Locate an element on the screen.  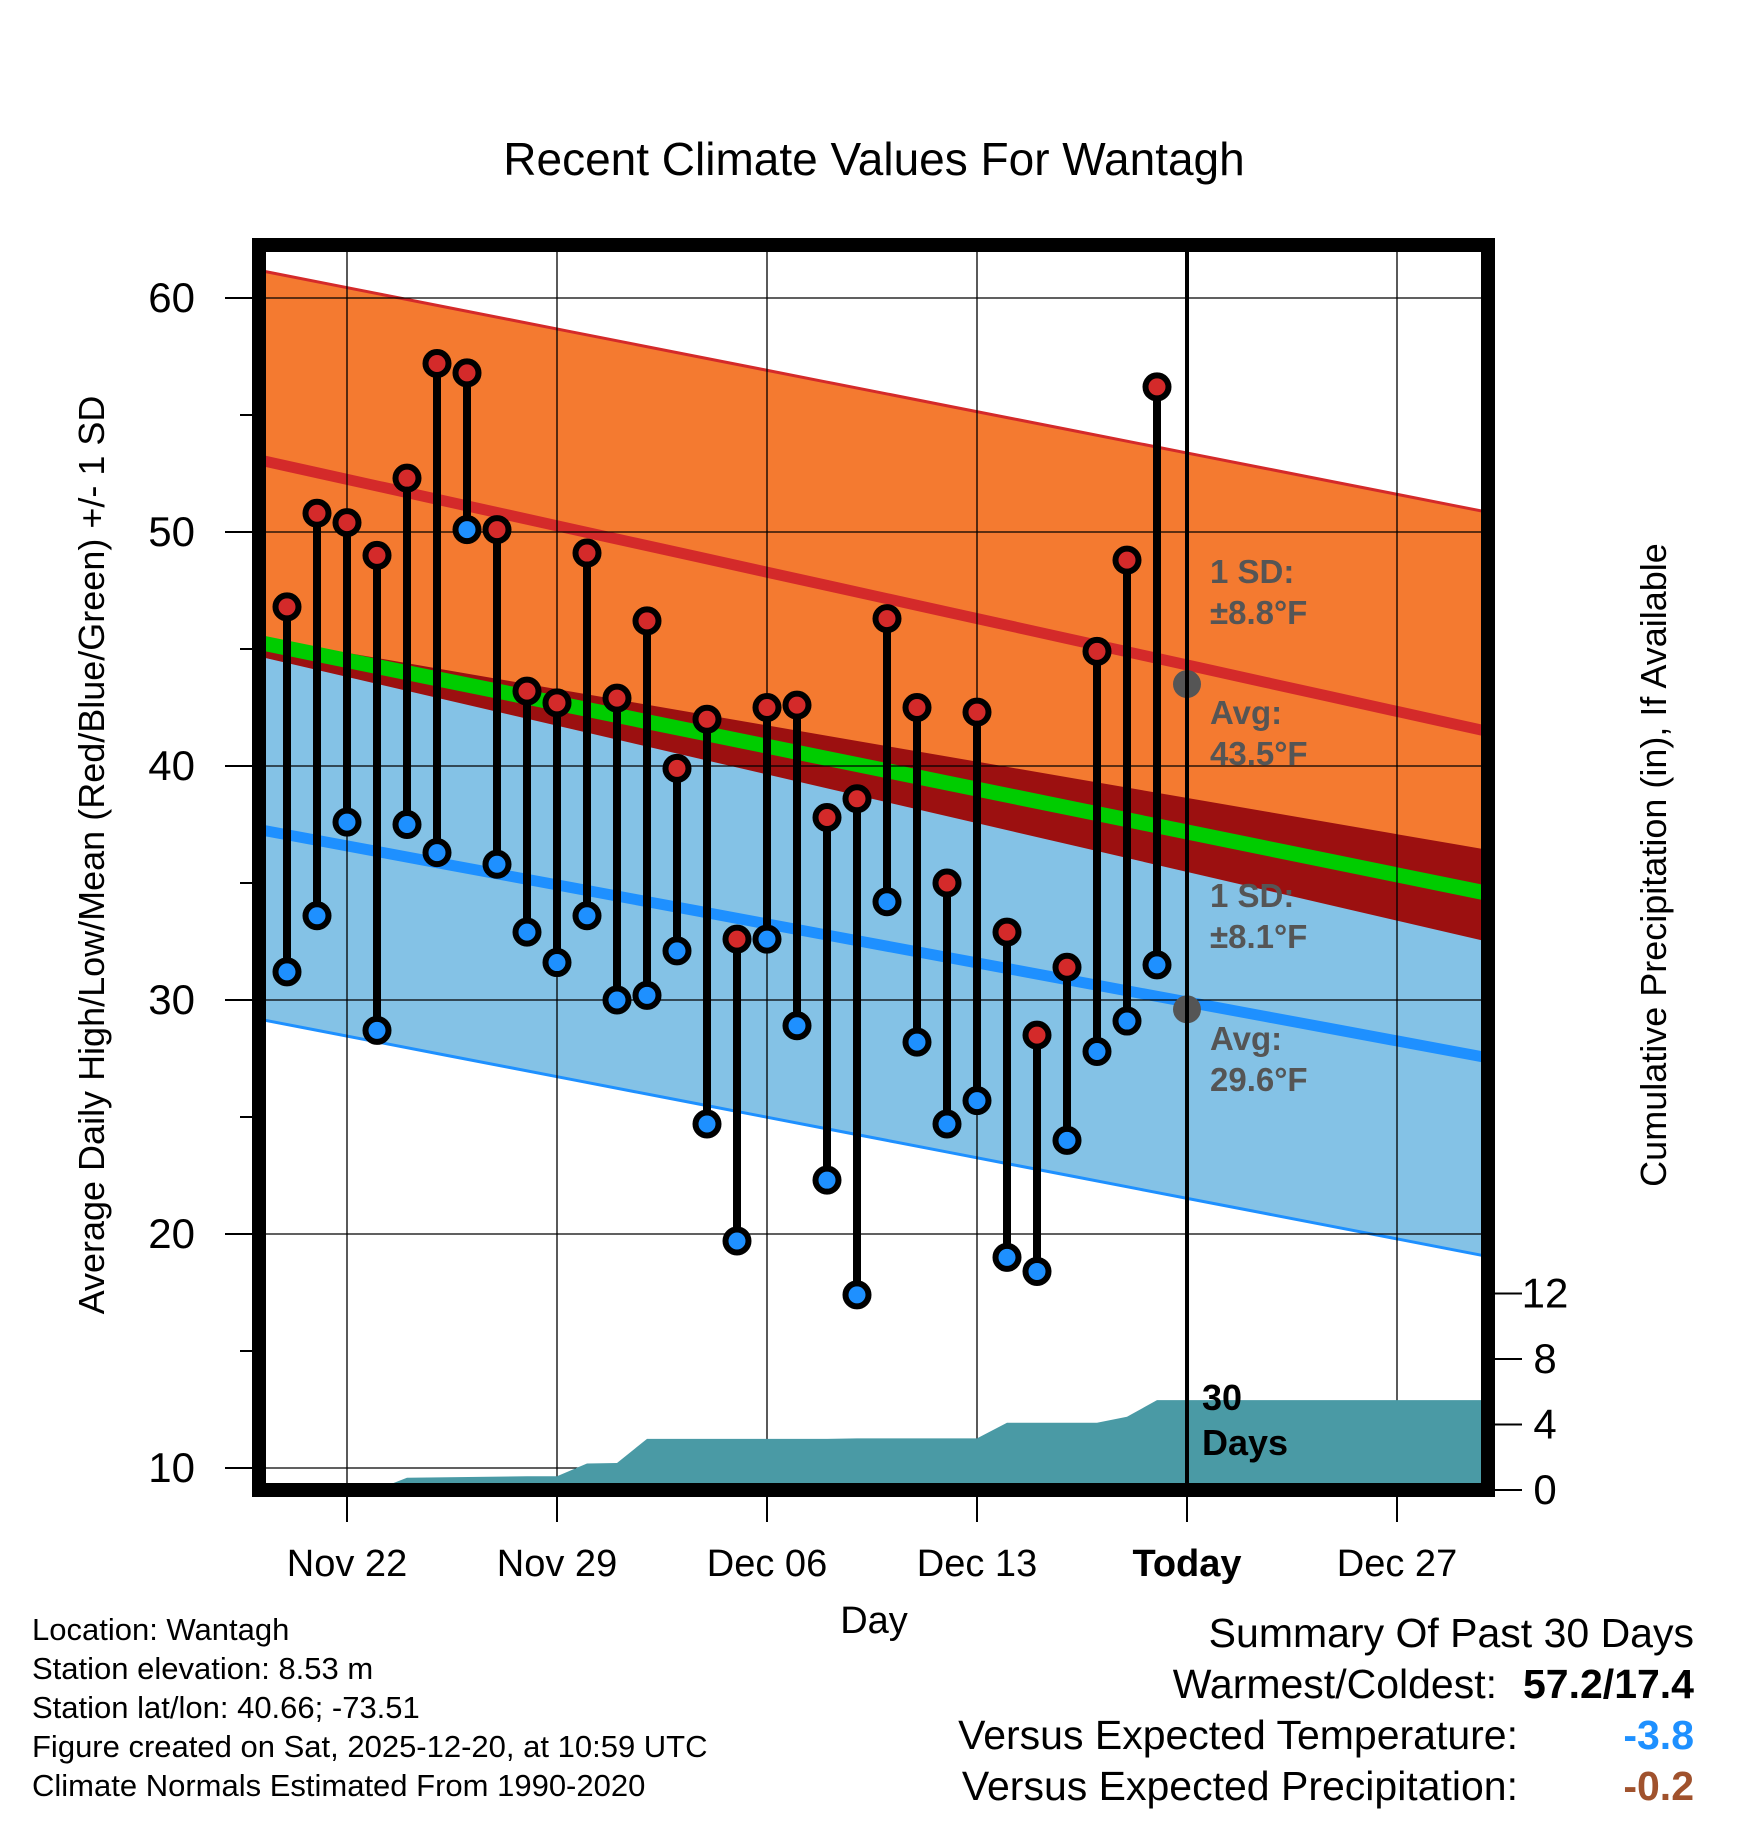
summary-precip-row: Versus Expected Precipitation: -0.2 is located at coordinates (1326, 1786).